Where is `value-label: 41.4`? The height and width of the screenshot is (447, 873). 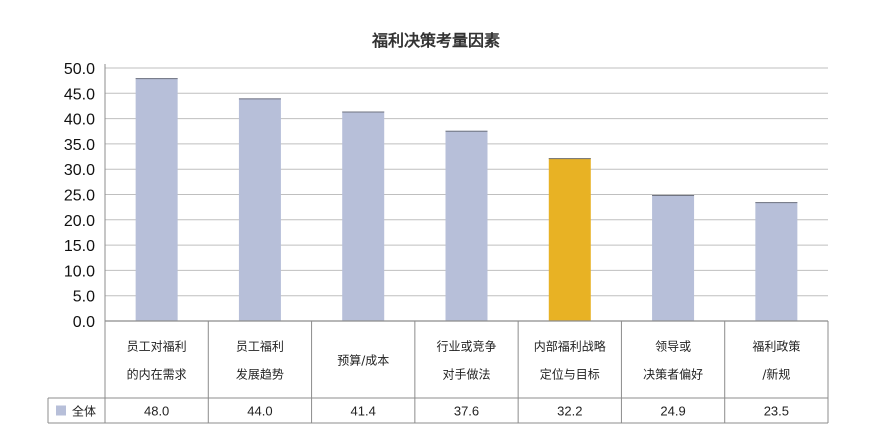
value-label: 41.4 is located at coordinates (363, 411).